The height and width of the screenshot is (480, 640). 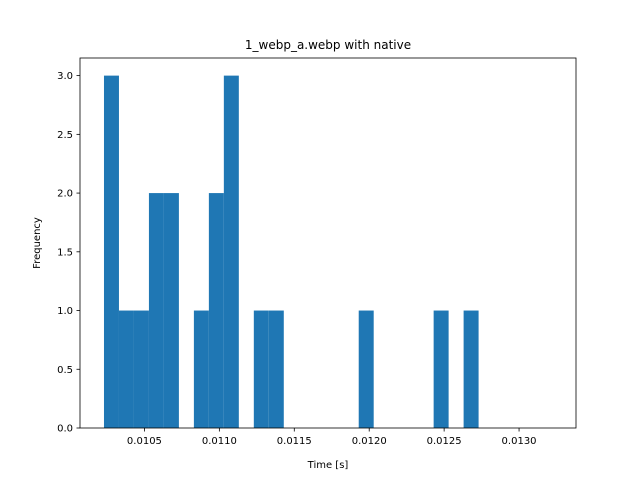 I want to click on x-tick-label-2: 0.0115, so click(x=294, y=441).